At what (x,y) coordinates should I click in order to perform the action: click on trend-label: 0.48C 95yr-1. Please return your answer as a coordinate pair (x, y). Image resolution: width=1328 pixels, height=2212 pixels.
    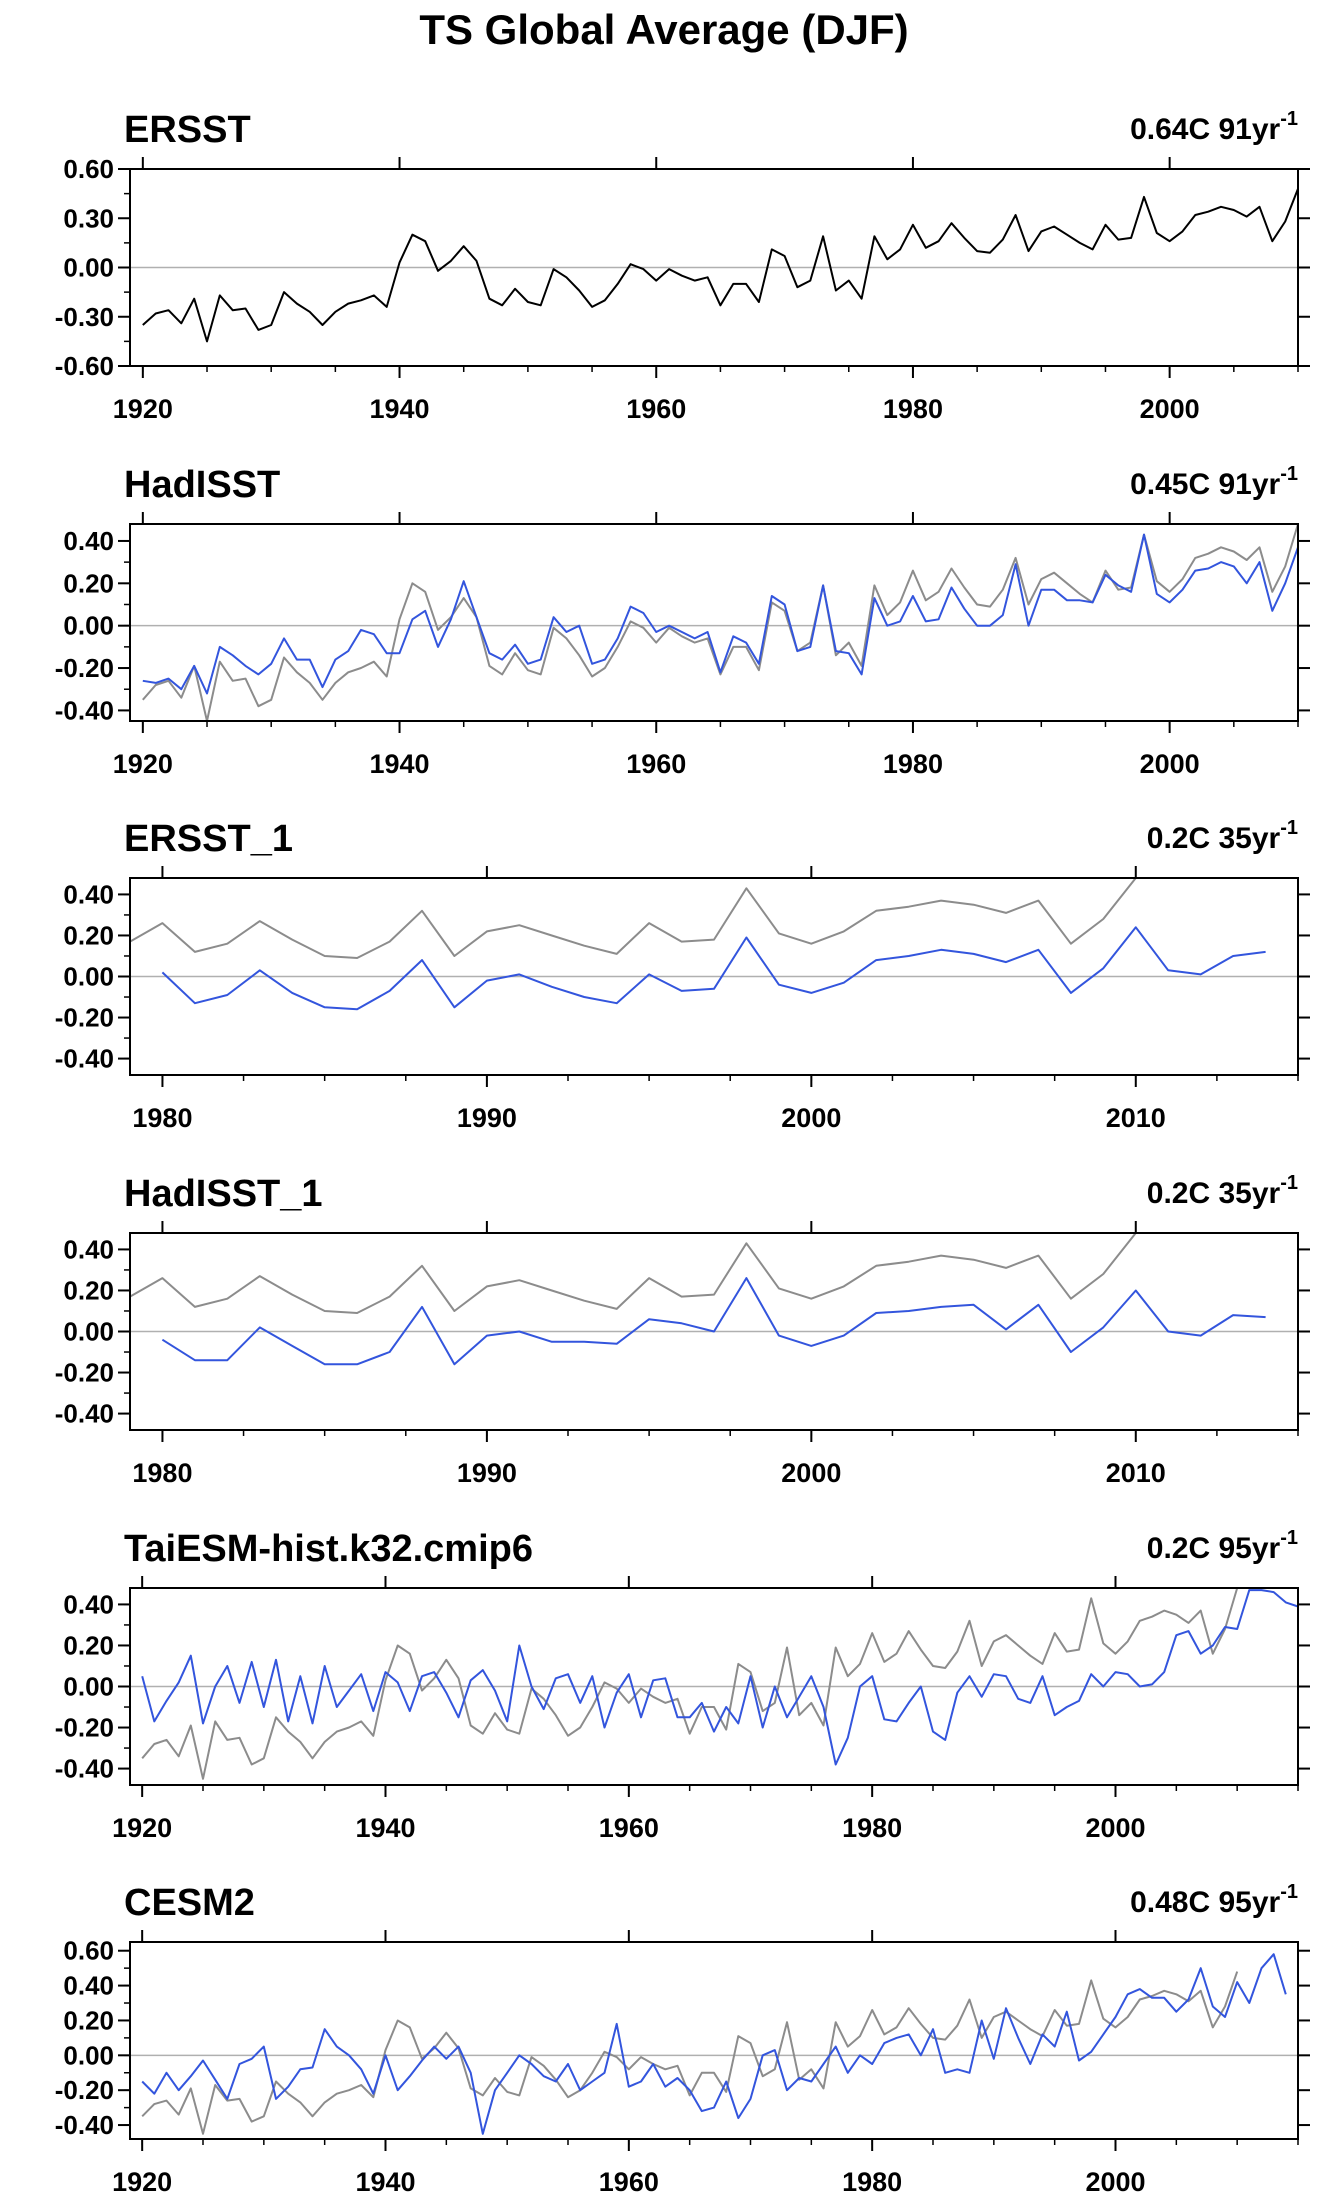
    Looking at the image, I should click on (1214, 1900).